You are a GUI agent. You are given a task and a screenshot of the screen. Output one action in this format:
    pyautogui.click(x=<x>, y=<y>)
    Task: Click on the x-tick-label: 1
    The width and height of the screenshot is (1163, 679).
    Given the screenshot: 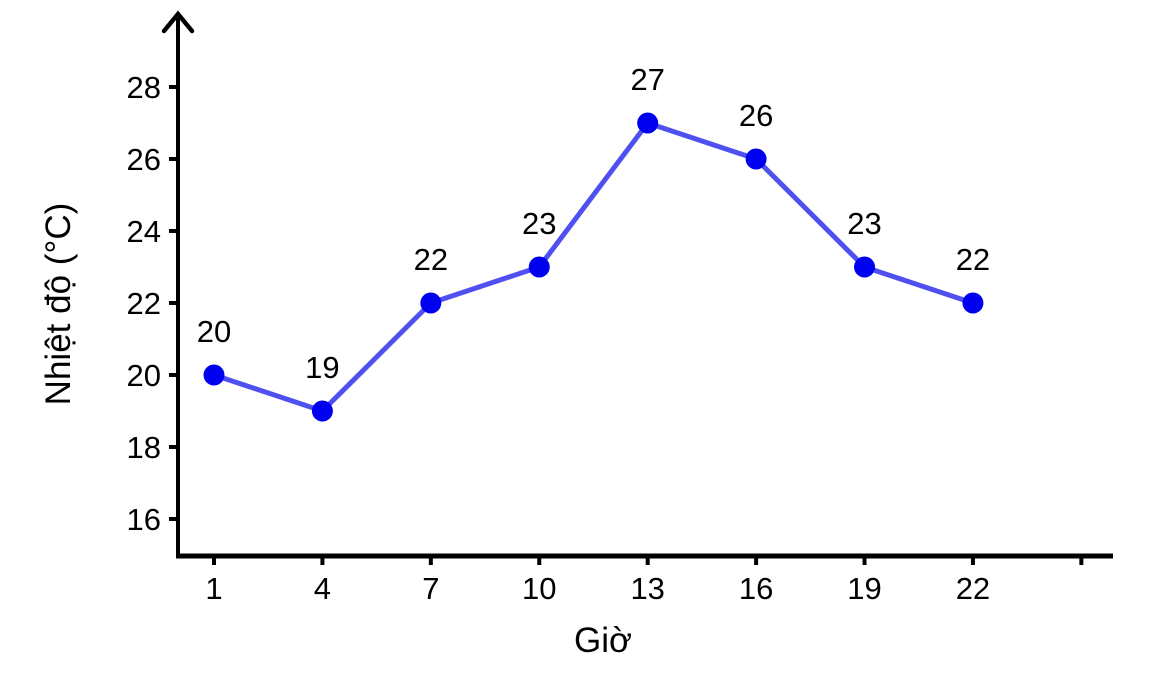 What is the action you would take?
    pyautogui.click(x=213, y=588)
    